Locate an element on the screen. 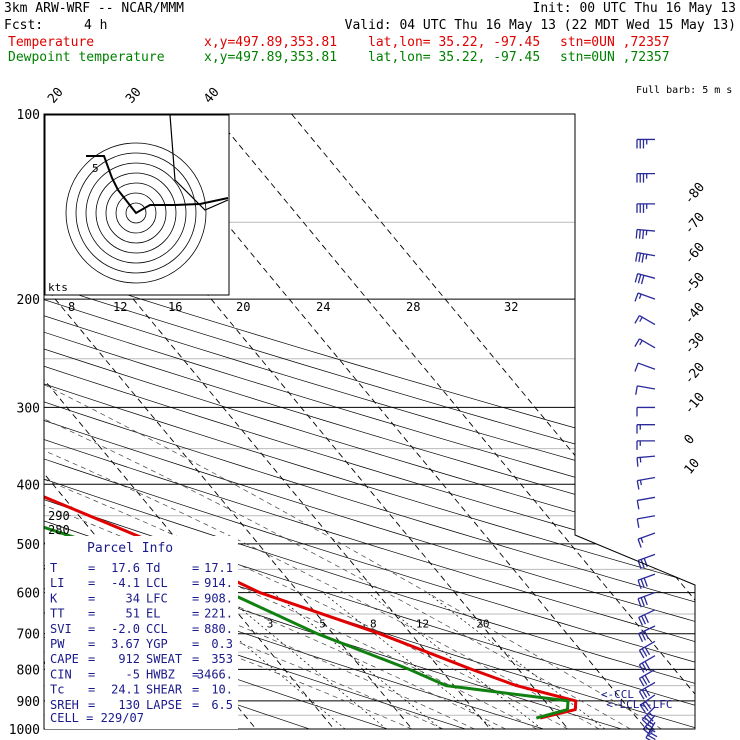 The image size is (740, 740). mixing-ratio-label: 5 is located at coordinates (322, 624).